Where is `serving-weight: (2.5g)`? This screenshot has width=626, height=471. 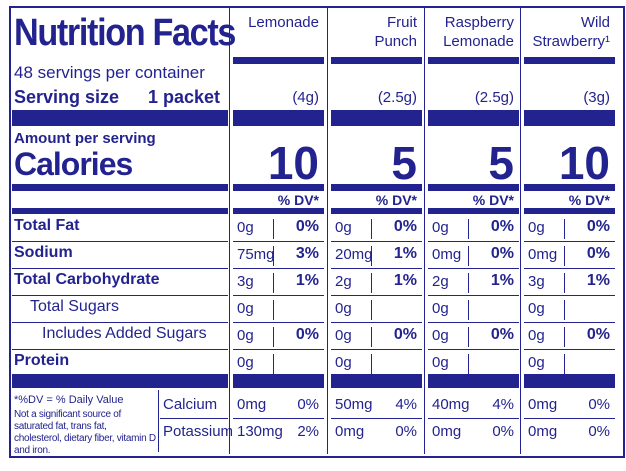 serving-weight: (2.5g) is located at coordinates (397, 97).